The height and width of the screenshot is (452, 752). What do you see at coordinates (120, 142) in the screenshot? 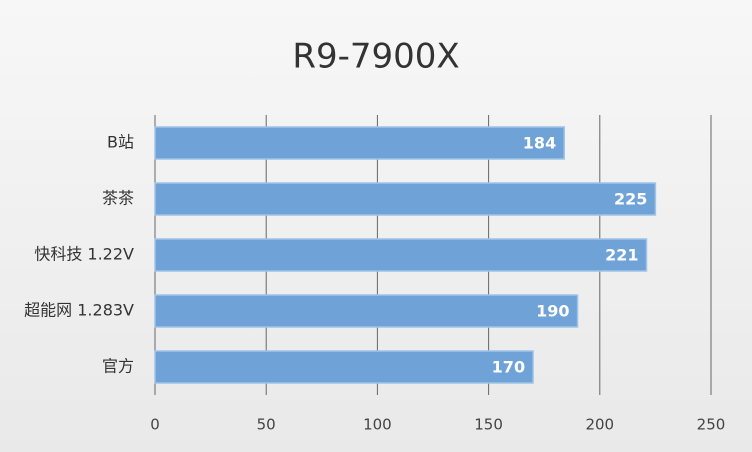
I see `y-tick-label: B站` at bounding box center [120, 142].